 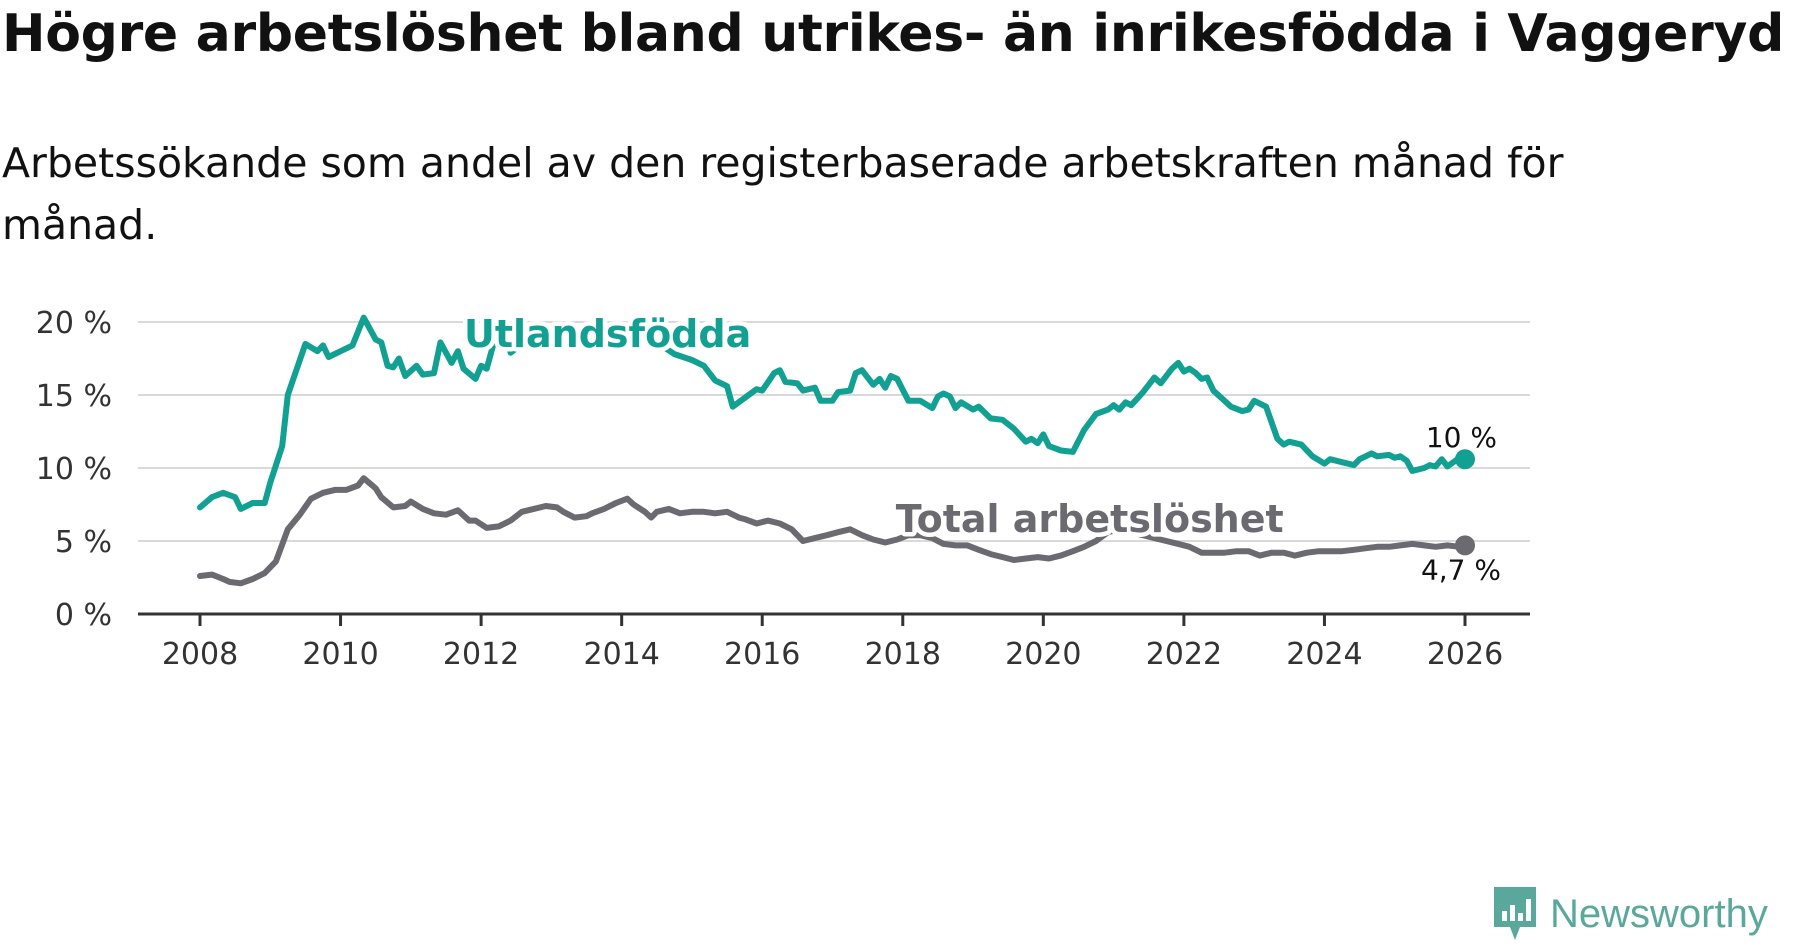 What do you see at coordinates (621, 654) in the screenshot?
I see `x-tick-label: 2014` at bounding box center [621, 654].